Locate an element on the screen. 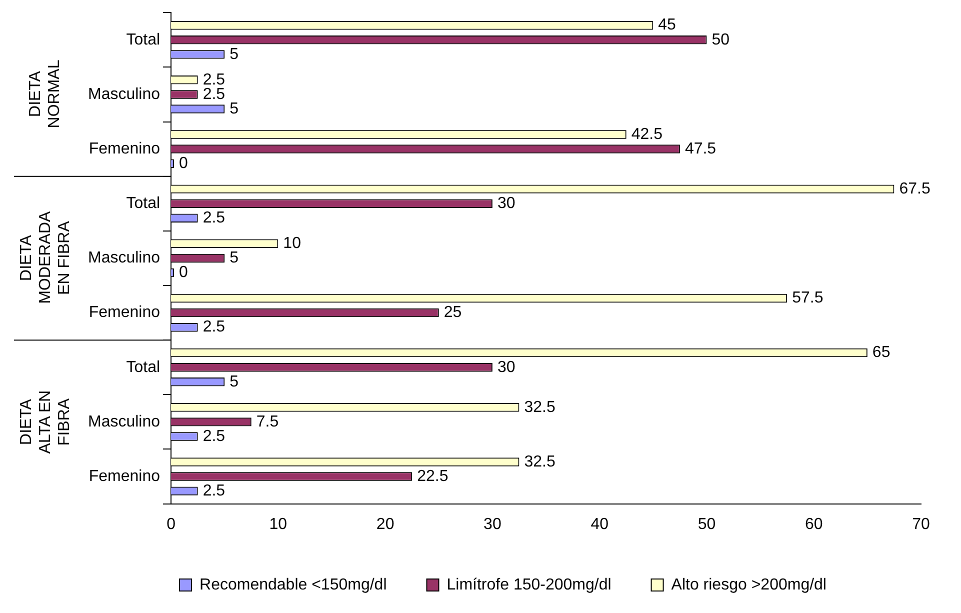  data-label: 25 is located at coordinates (453, 313).